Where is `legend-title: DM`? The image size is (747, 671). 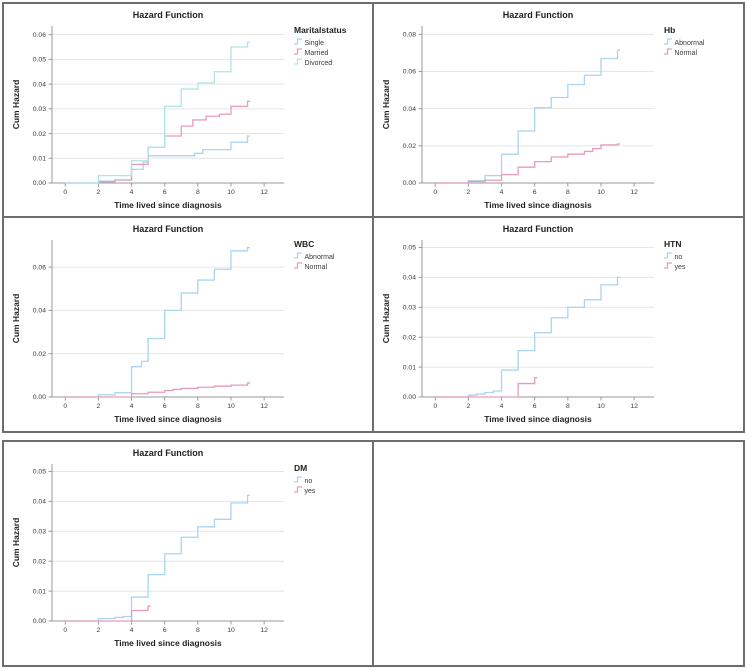 legend-title: DM is located at coordinates (300, 468).